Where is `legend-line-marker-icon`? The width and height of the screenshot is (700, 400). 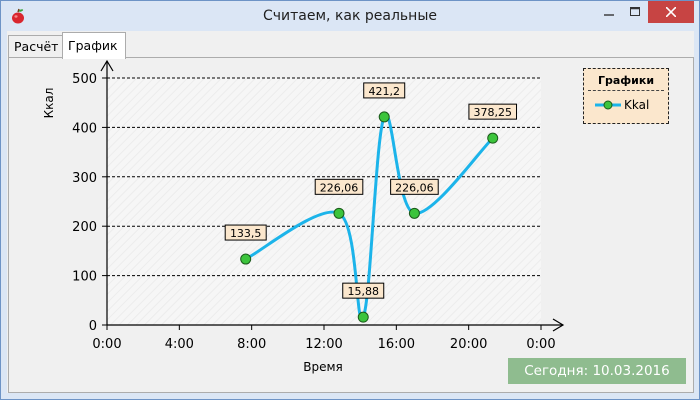 legend-line-marker-icon is located at coordinates (608, 105).